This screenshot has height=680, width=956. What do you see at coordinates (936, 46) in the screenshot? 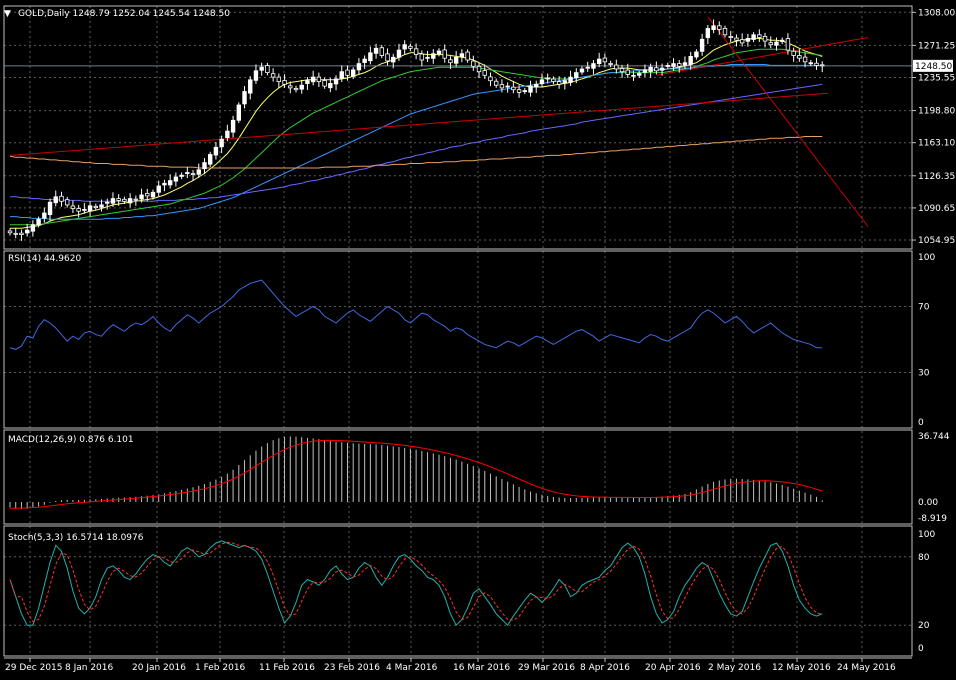
I see `main-y-tick-label: 1271.25` at bounding box center [936, 46].